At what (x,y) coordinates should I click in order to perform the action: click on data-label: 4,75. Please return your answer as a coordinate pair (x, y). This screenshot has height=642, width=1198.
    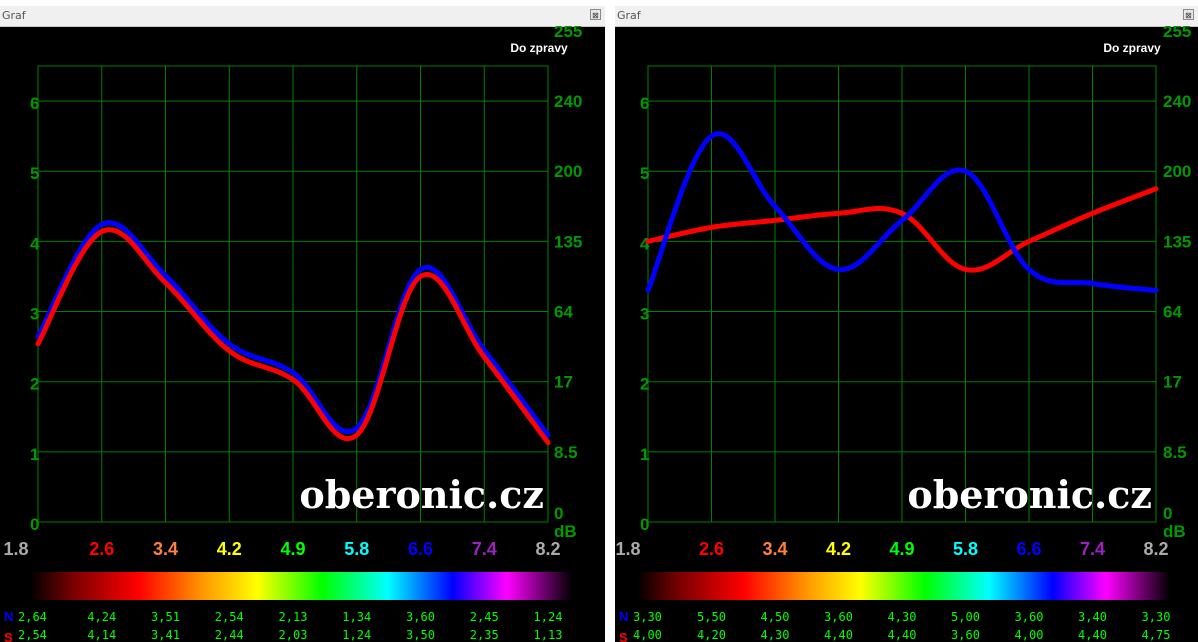
    Looking at the image, I should click on (1156, 635).